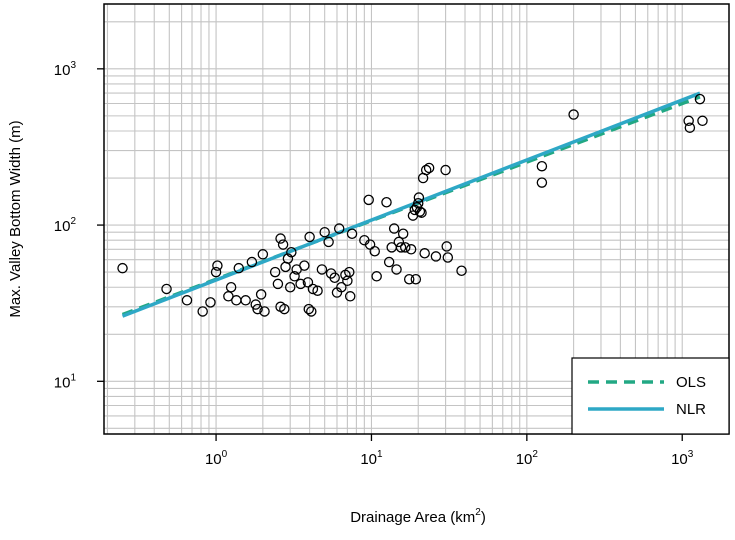 Image resolution: width=735 pixels, height=540 pixels. I want to click on legend-label-ols: OLS, so click(691, 382).